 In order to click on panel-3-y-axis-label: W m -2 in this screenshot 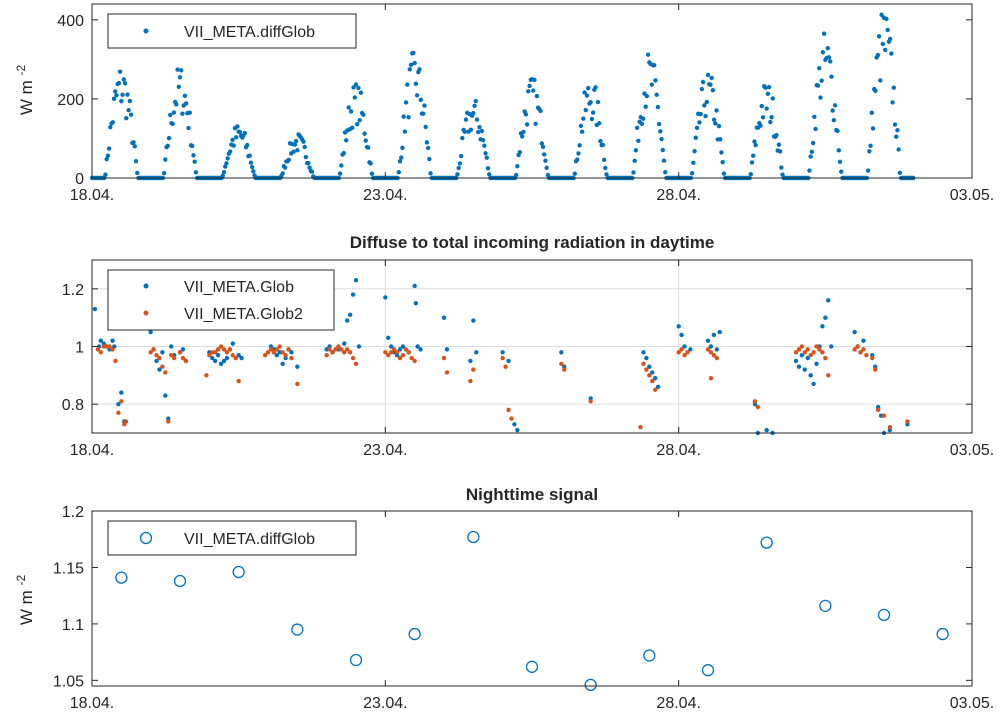, I will do `click(25, 600)`.